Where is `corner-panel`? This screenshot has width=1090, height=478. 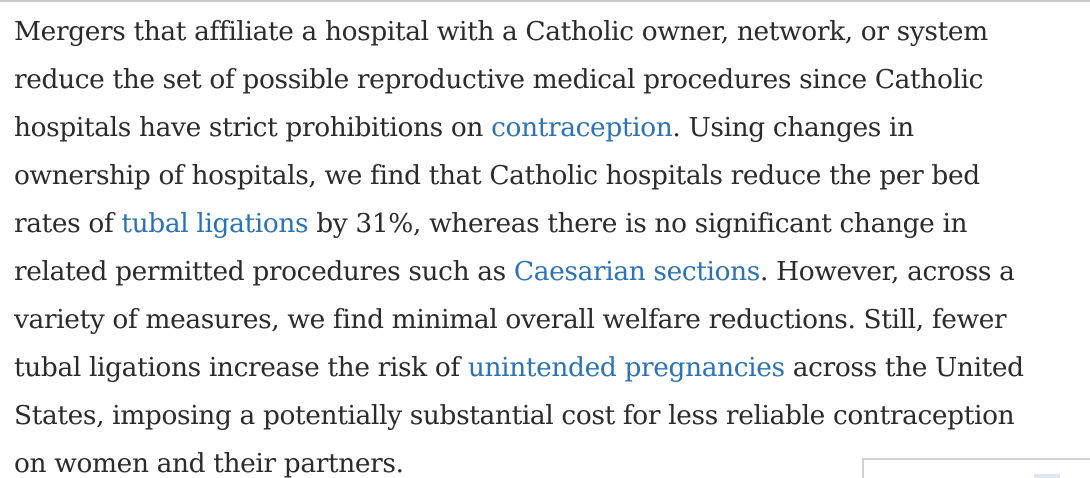
corner-panel is located at coordinates (976, 468).